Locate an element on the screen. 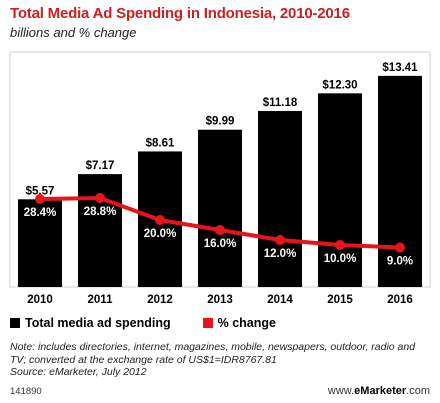  bar-label-2016: $13.41 is located at coordinates (400, 68).